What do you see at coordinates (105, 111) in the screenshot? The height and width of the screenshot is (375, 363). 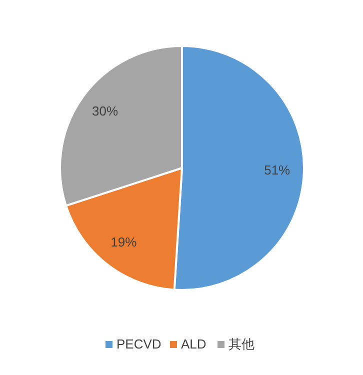 I see `data-label: 30%` at bounding box center [105, 111].